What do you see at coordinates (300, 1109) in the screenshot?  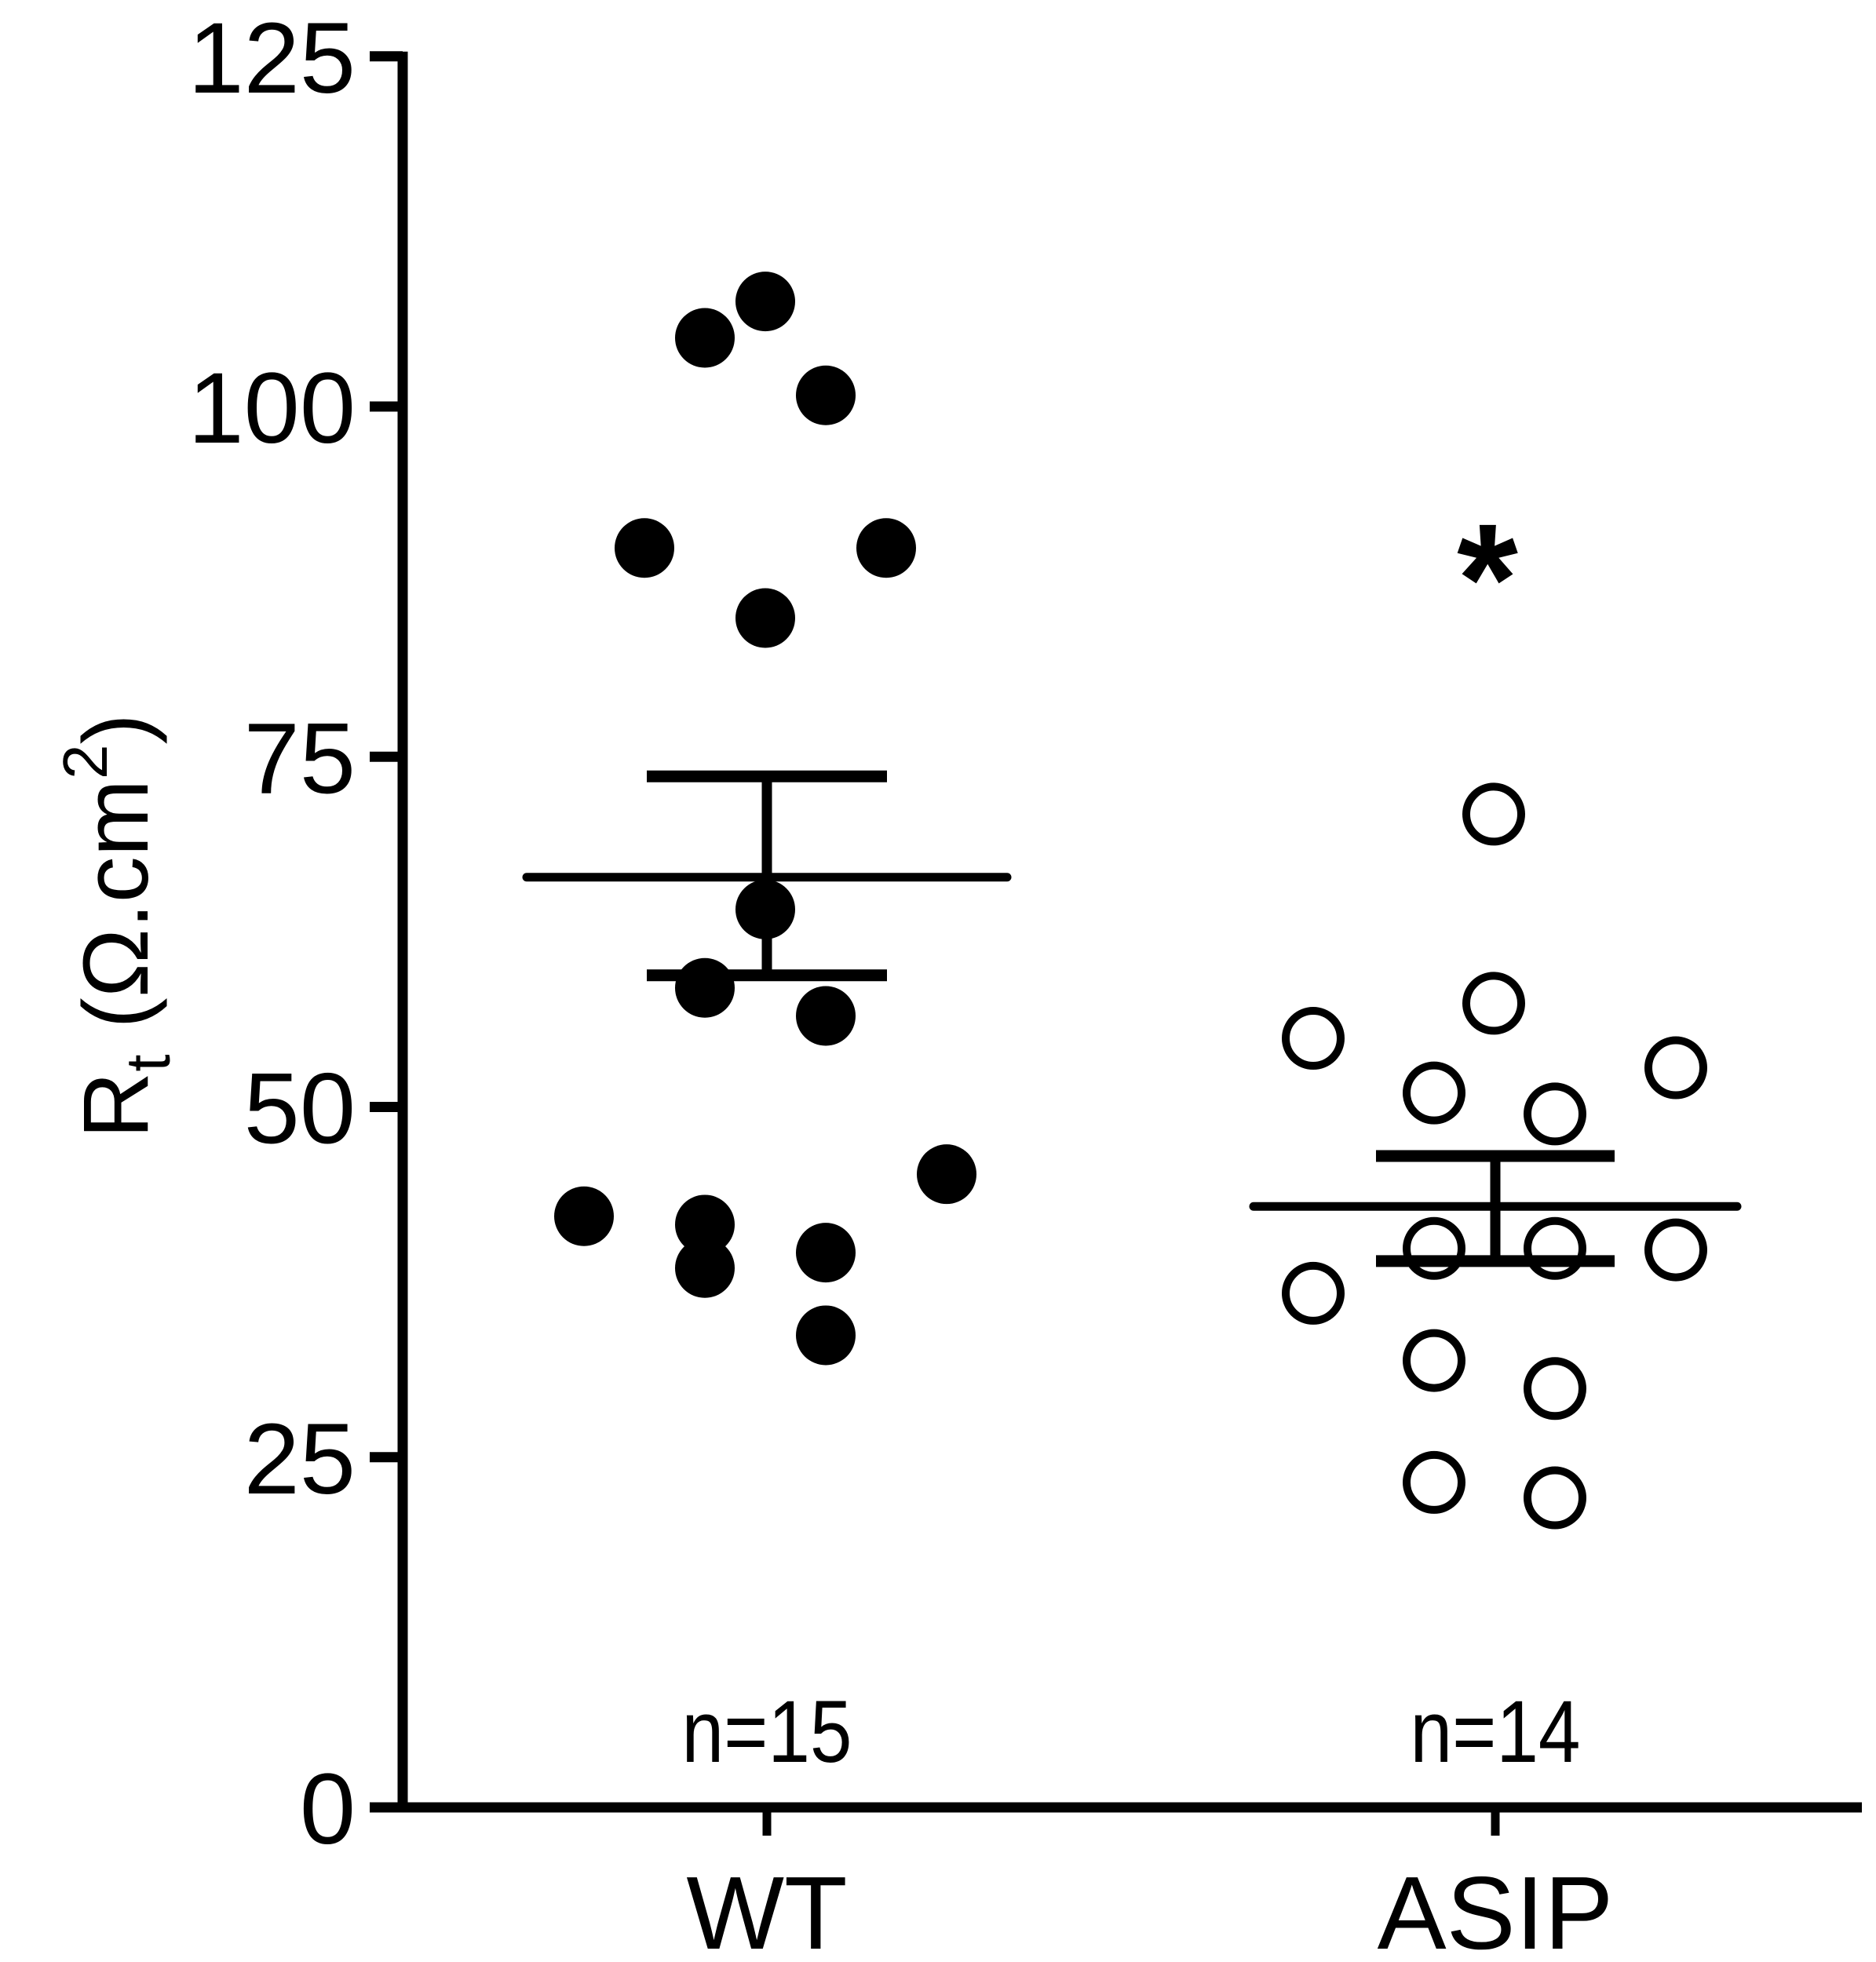 I see `y-tick-label: 50` at bounding box center [300, 1109].